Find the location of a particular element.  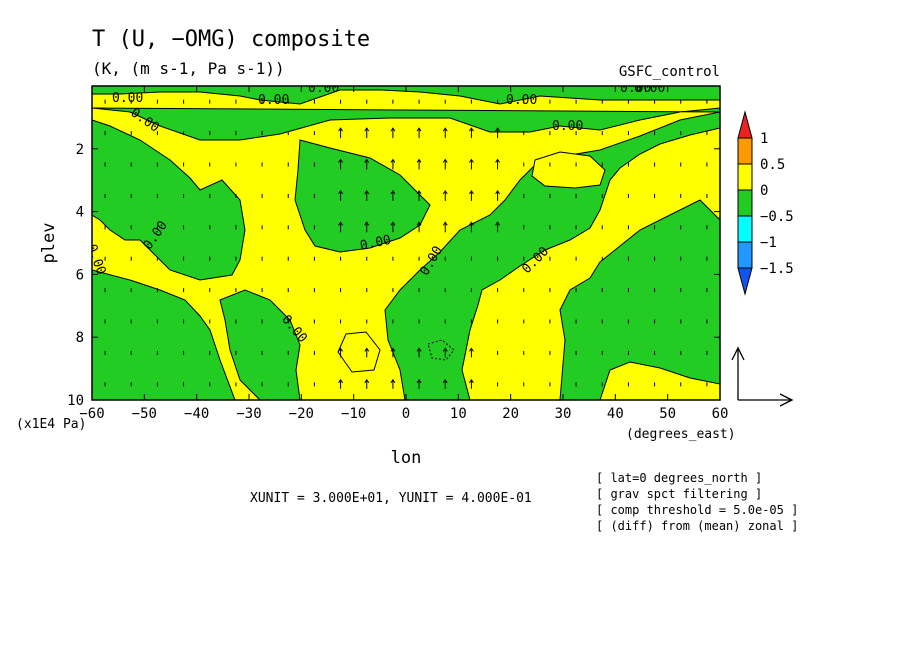

reference-vector is located at coordinates (762, 376).